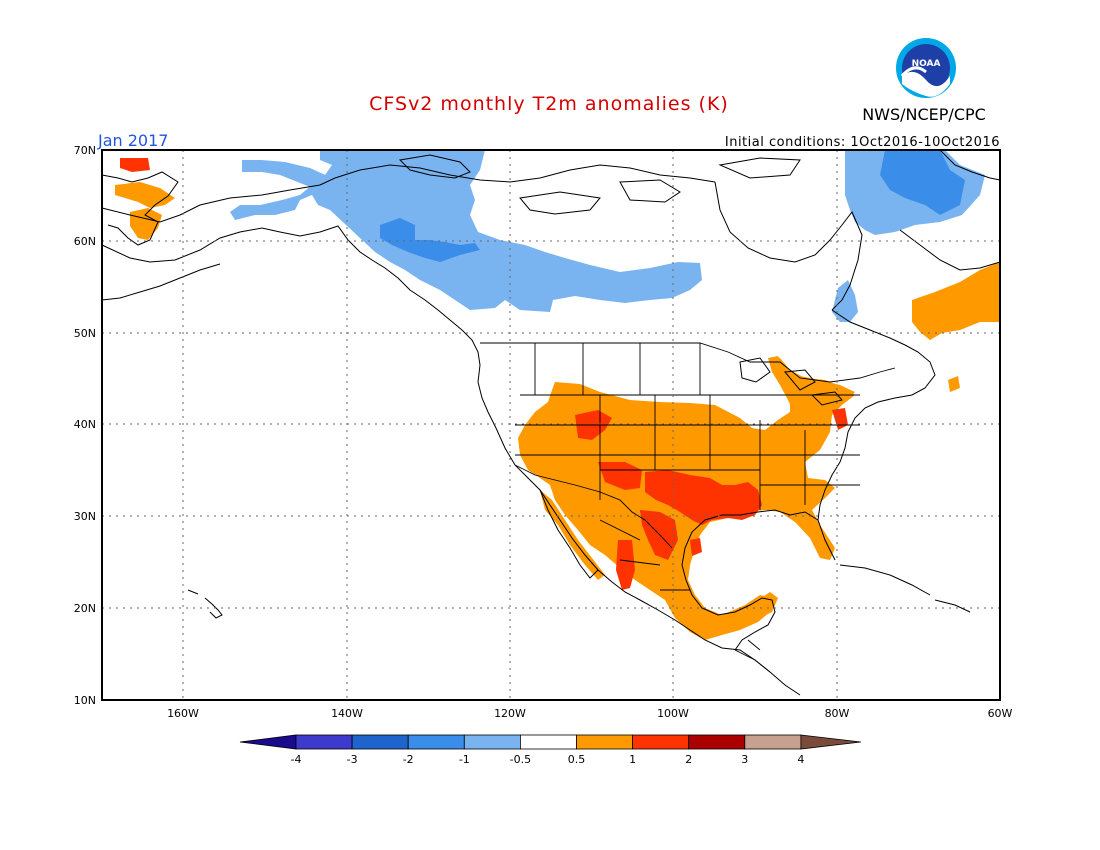  Describe the element at coordinates (464, 759) in the screenshot. I see `colorbar-label: -1` at that location.